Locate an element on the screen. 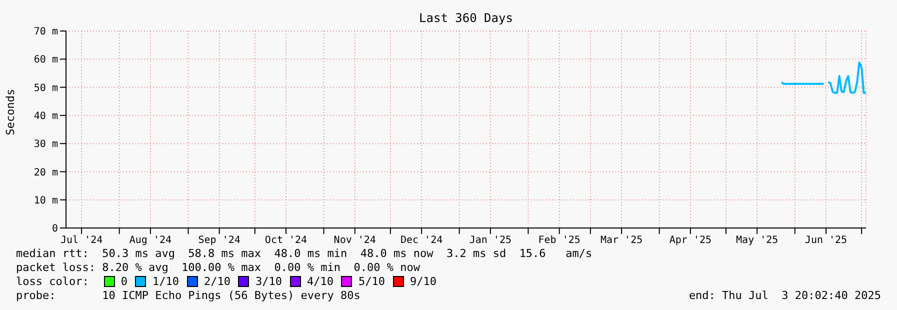 This screenshot has height=310, width=897. x-tick-label: Oct '24 is located at coordinates (286, 240).